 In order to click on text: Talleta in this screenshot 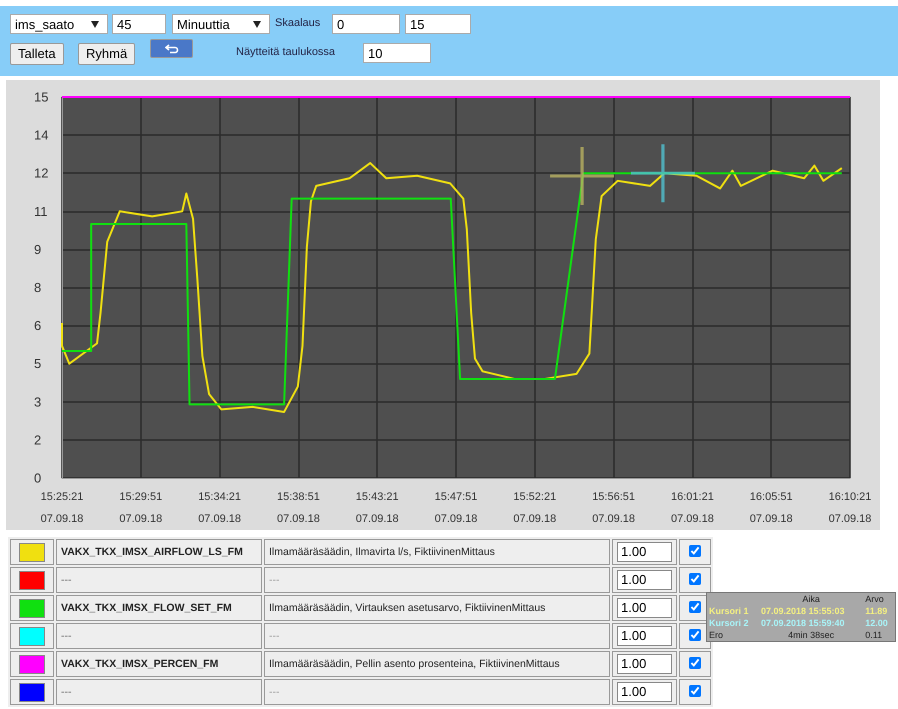, I will do `click(37, 54)`.